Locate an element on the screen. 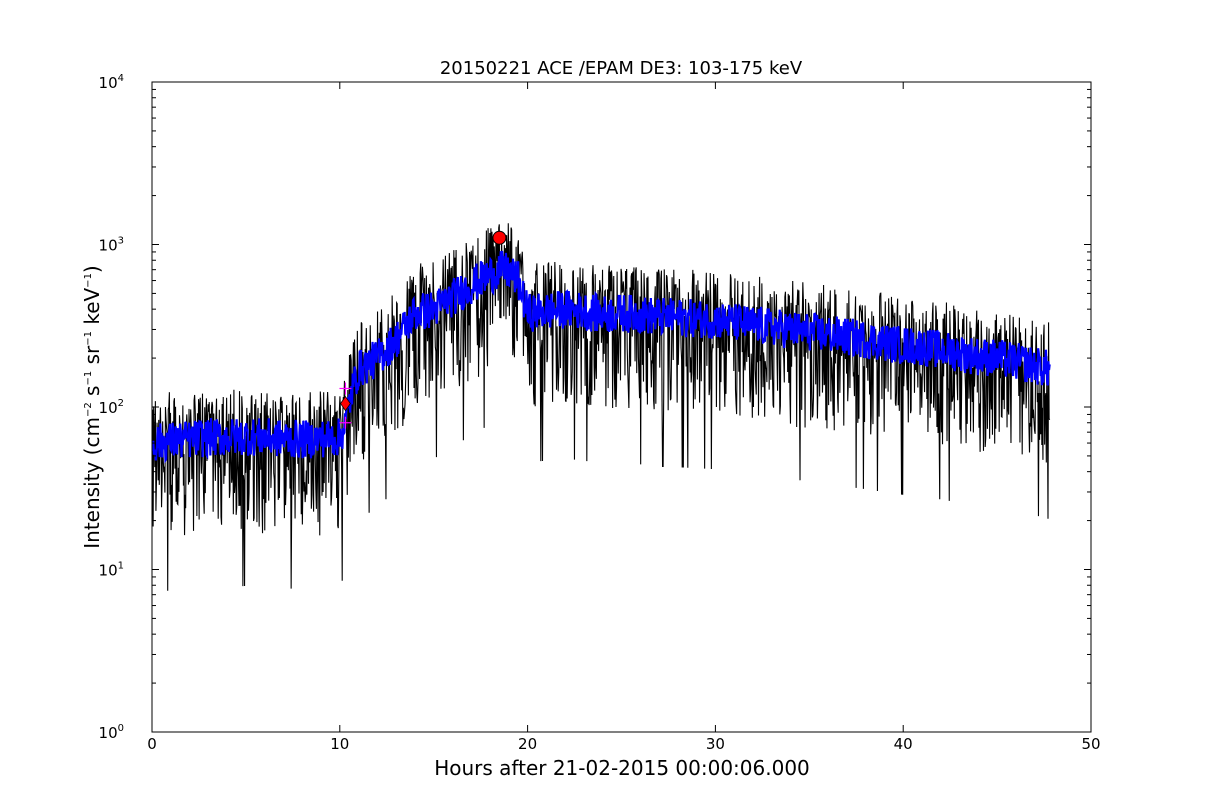 This screenshot has height=812, width=1212. y-axis-label-exp-2: −1 is located at coordinates (88, 378).